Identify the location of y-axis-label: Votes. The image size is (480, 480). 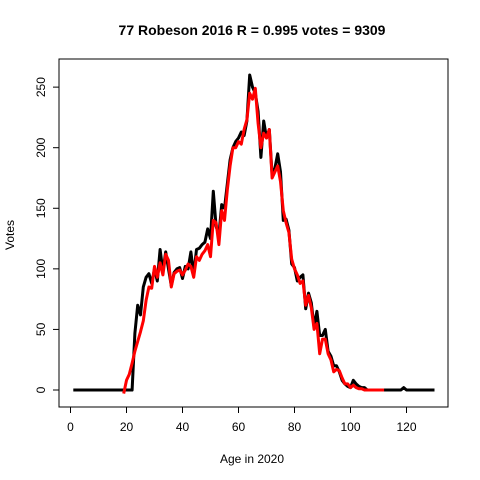
(10, 235).